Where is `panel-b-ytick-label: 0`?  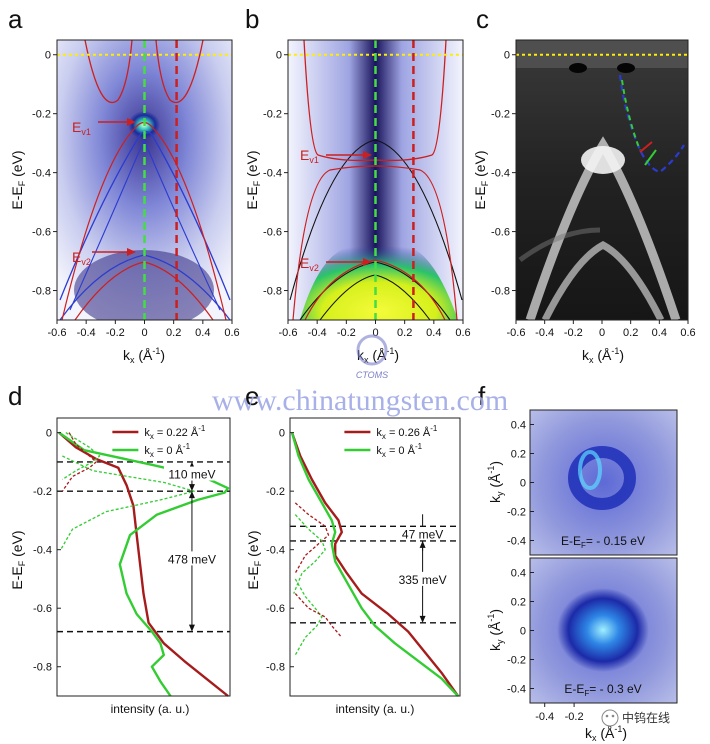
panel-b-ytick-label: 0 is located at coordinates (279, 56).